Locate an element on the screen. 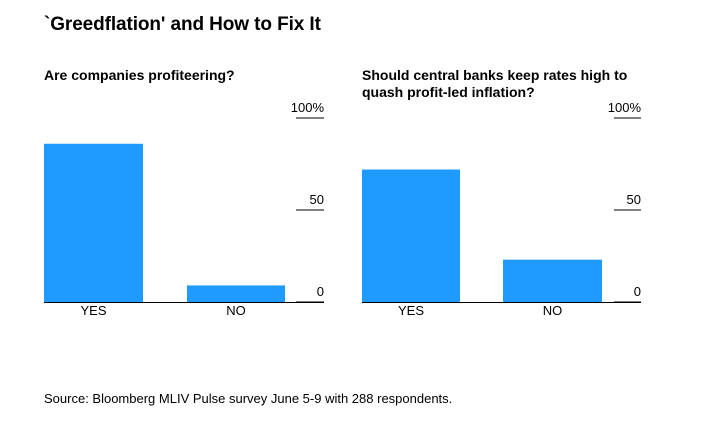 This screenshot has width=724, height=435. left-ytick-label: 0 is located at coordinates (320, 291).